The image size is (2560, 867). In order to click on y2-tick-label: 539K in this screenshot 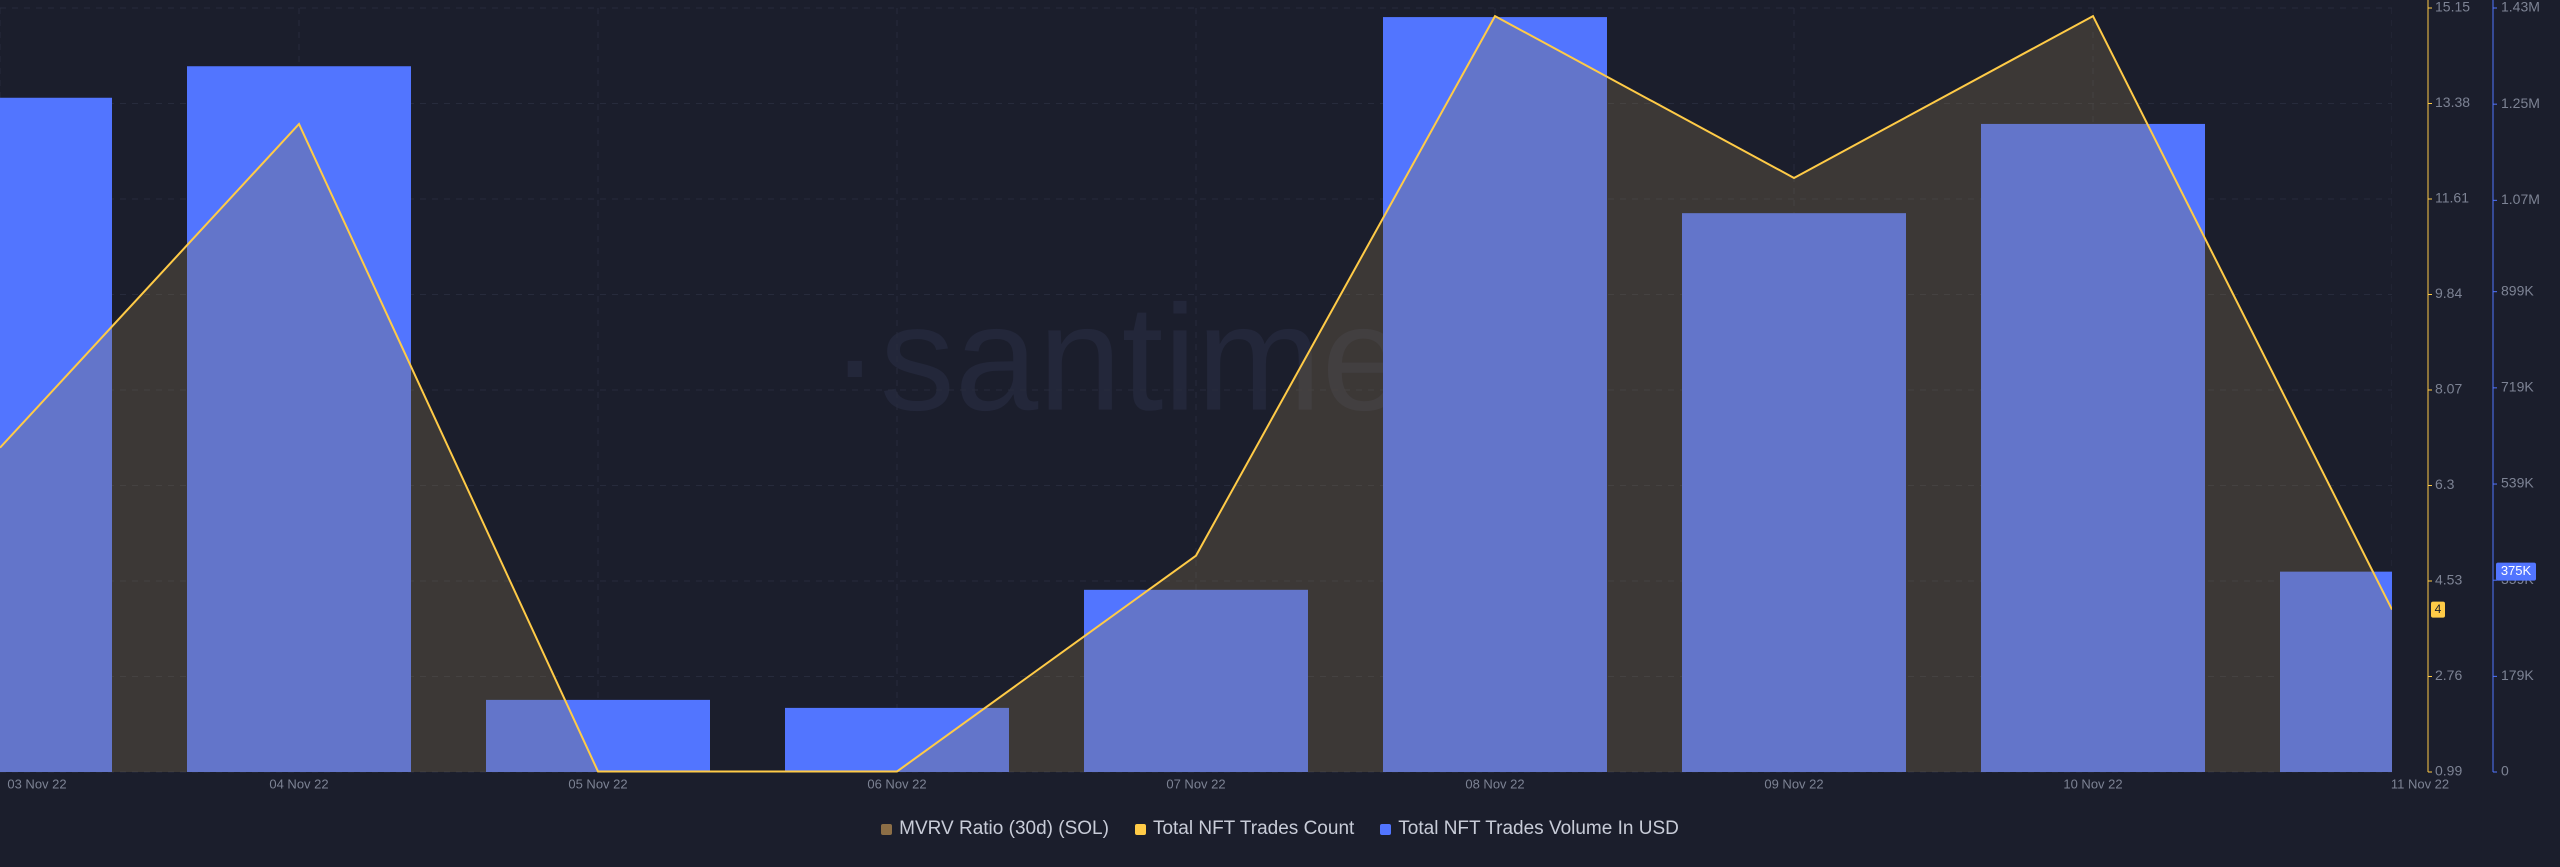, I will do `click(2517, 483)`.